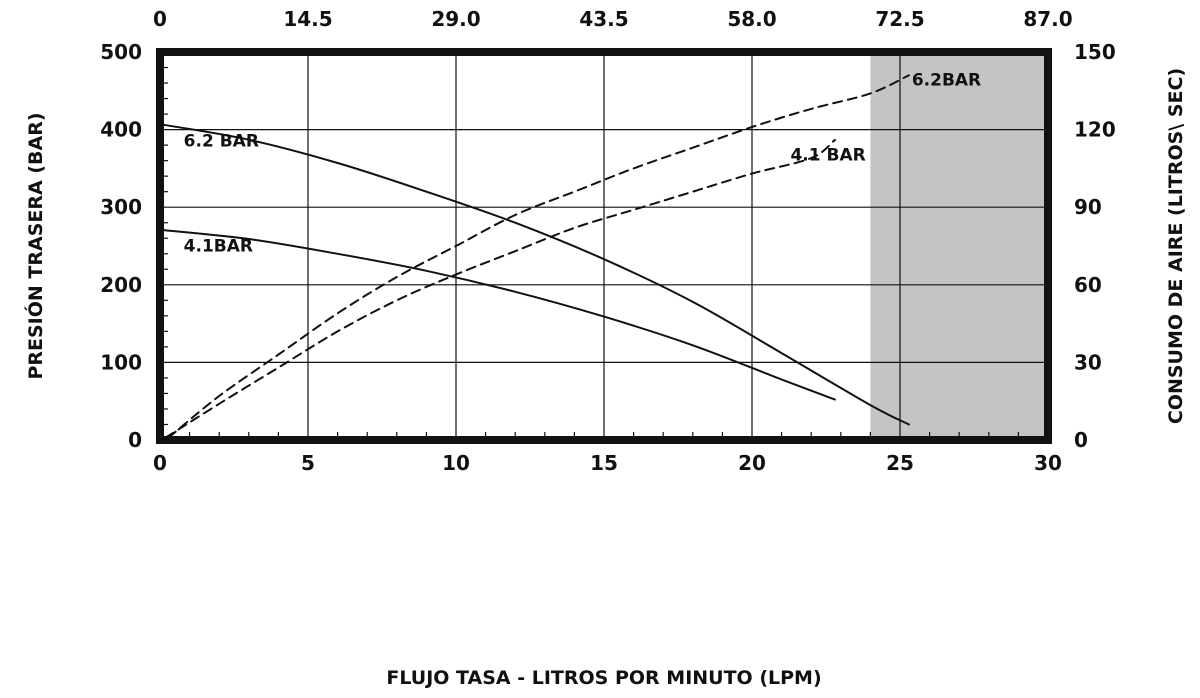 Image resolution: width=1200 pixels, height=698 pixels. I want to click on x-tick-label: 30, so click(1048, 463).